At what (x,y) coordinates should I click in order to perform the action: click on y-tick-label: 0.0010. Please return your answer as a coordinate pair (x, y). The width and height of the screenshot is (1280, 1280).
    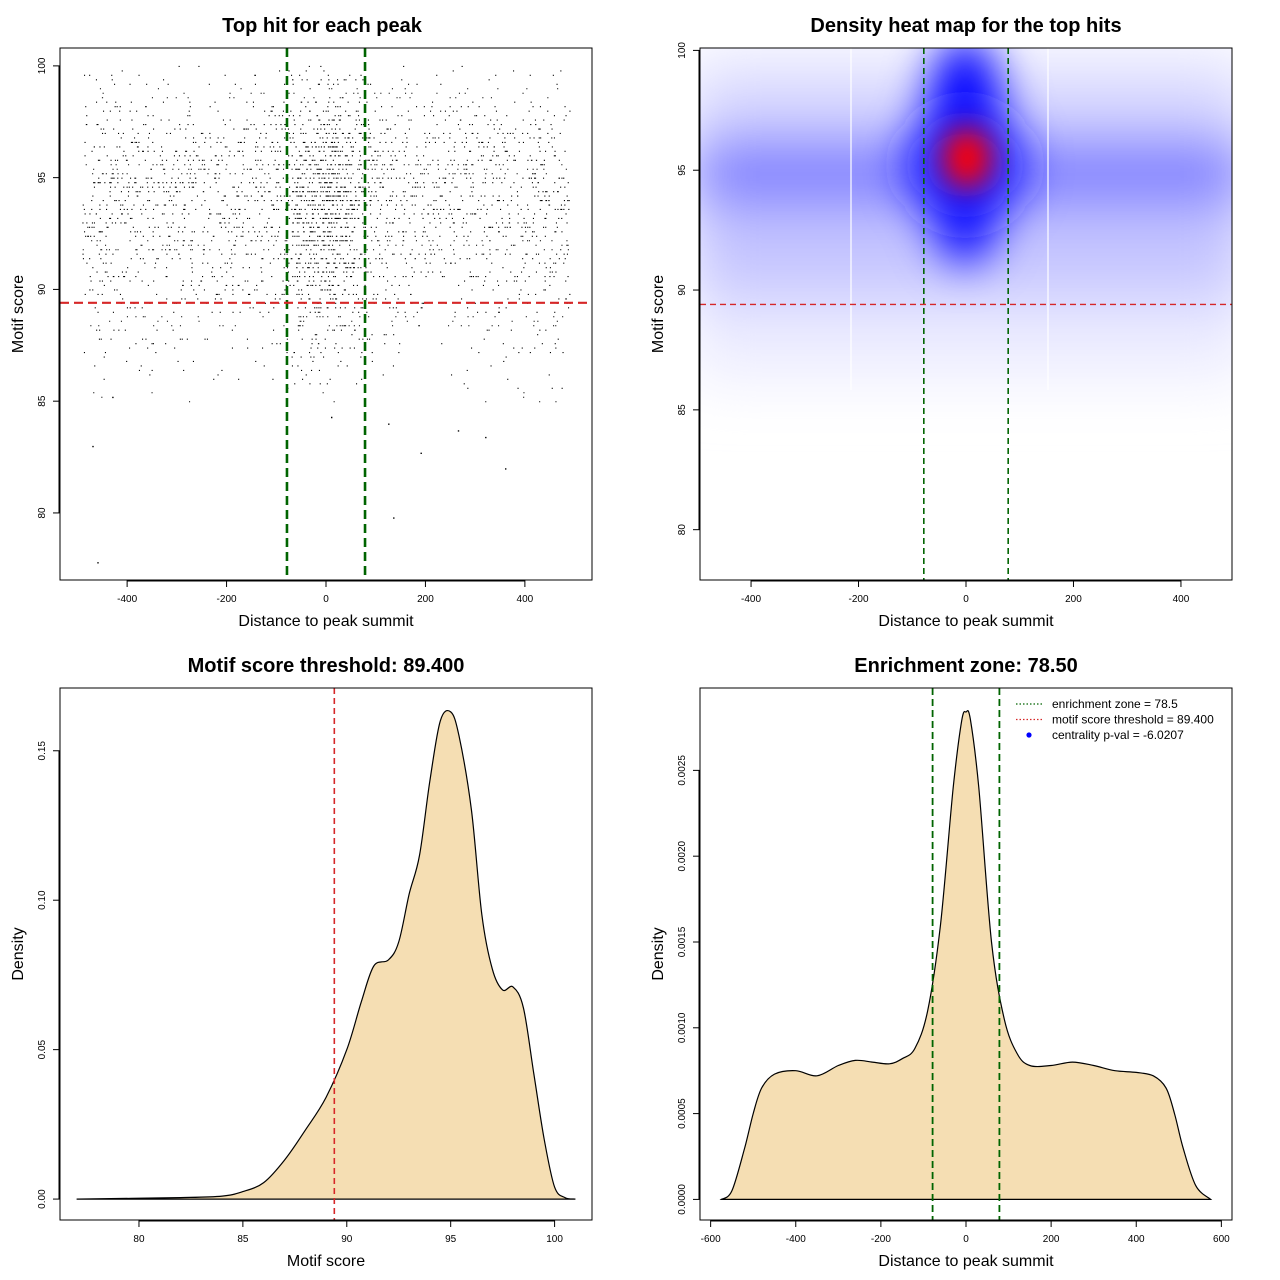
    Looking at the image, I should click on (682, 1027).